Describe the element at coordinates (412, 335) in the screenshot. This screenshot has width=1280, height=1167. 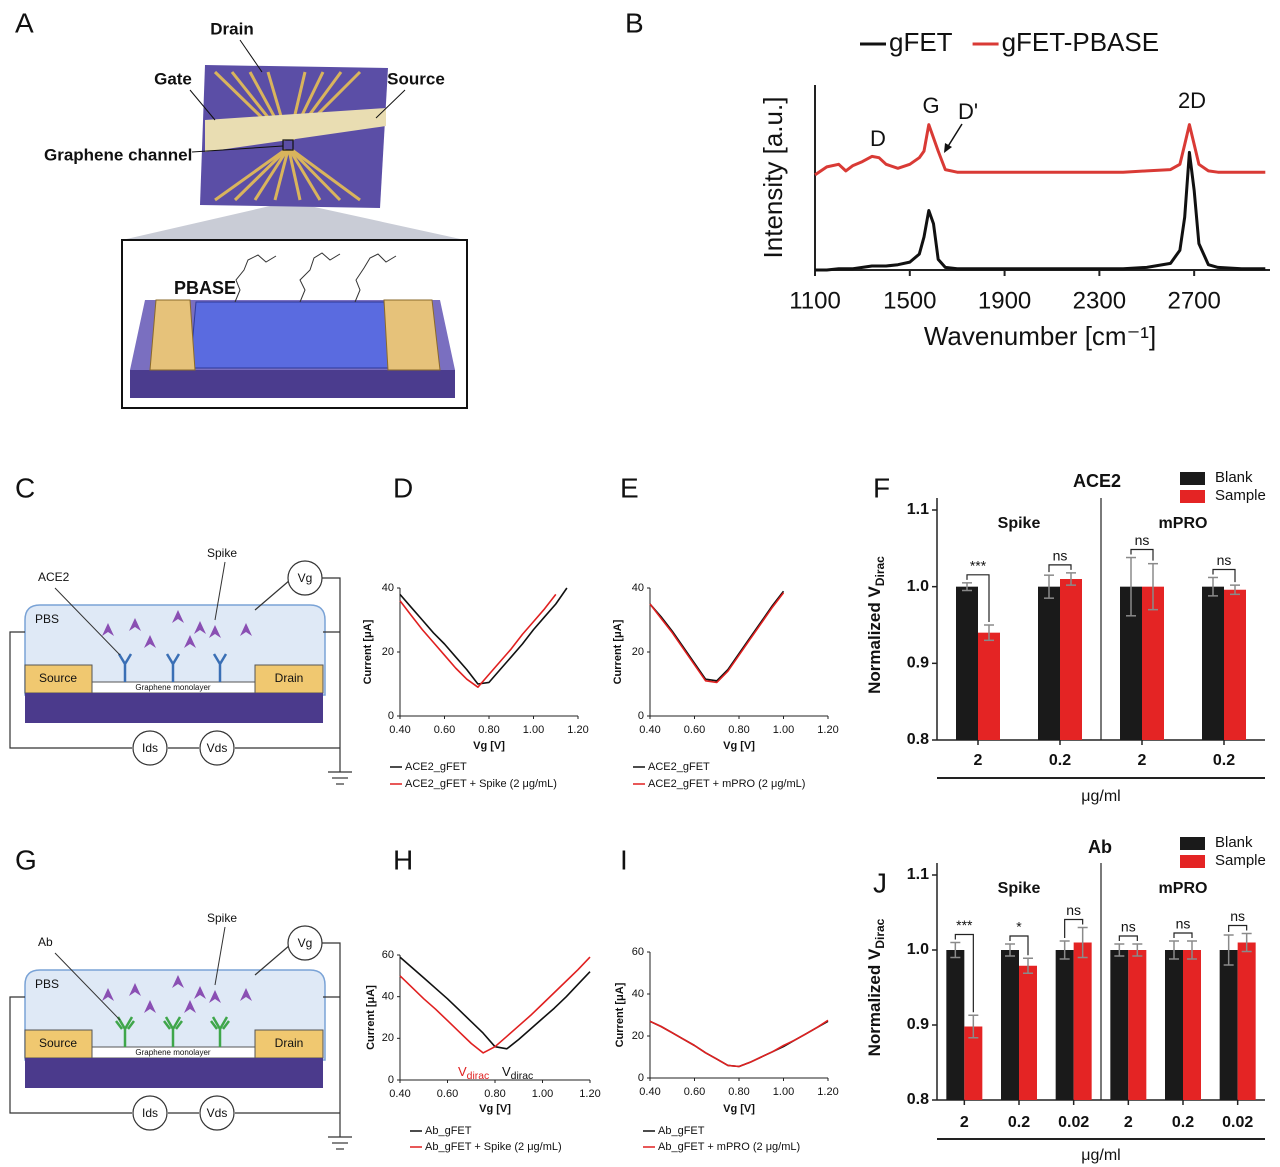
I see `electrode` at that location.